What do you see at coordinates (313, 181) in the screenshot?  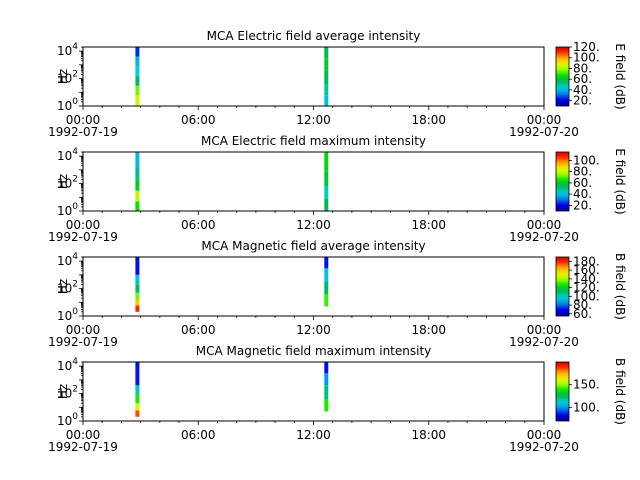 I see `plot-frame` at bounding box center [313, 181].